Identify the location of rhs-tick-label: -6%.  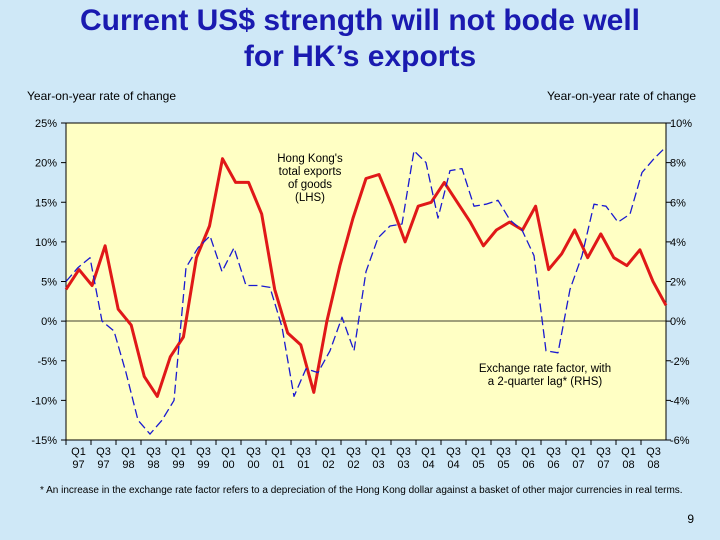
(680, 441).